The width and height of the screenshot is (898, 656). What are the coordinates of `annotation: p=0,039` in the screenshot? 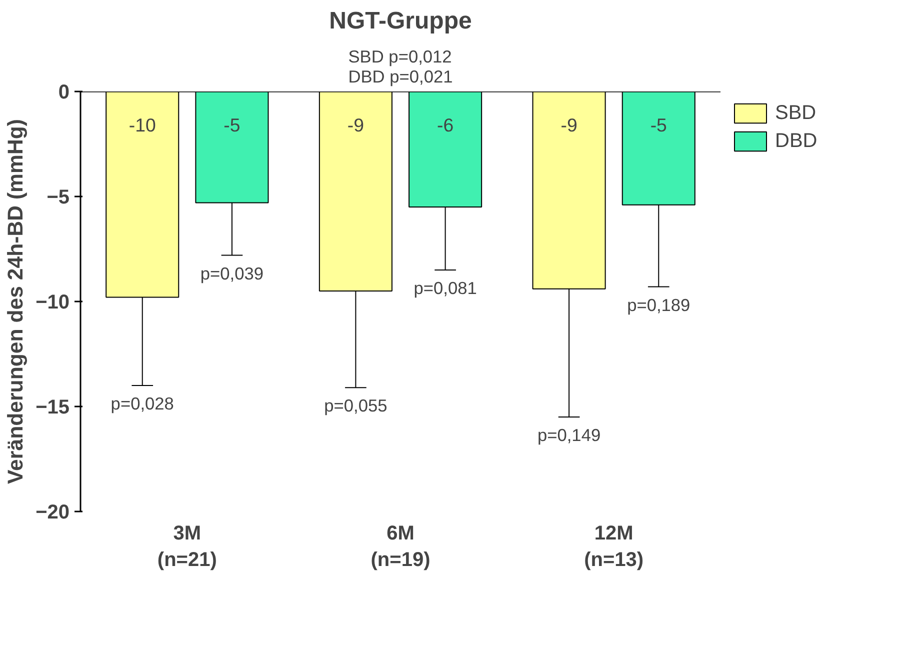 It's located at (232, 273).